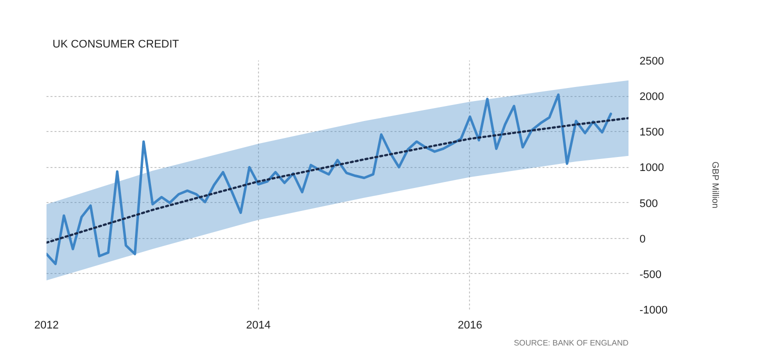  What do you see at coordinates (46, 326) in the screenshot?
I see `x-tick-label: 2012` at bounding box center [46, 326].